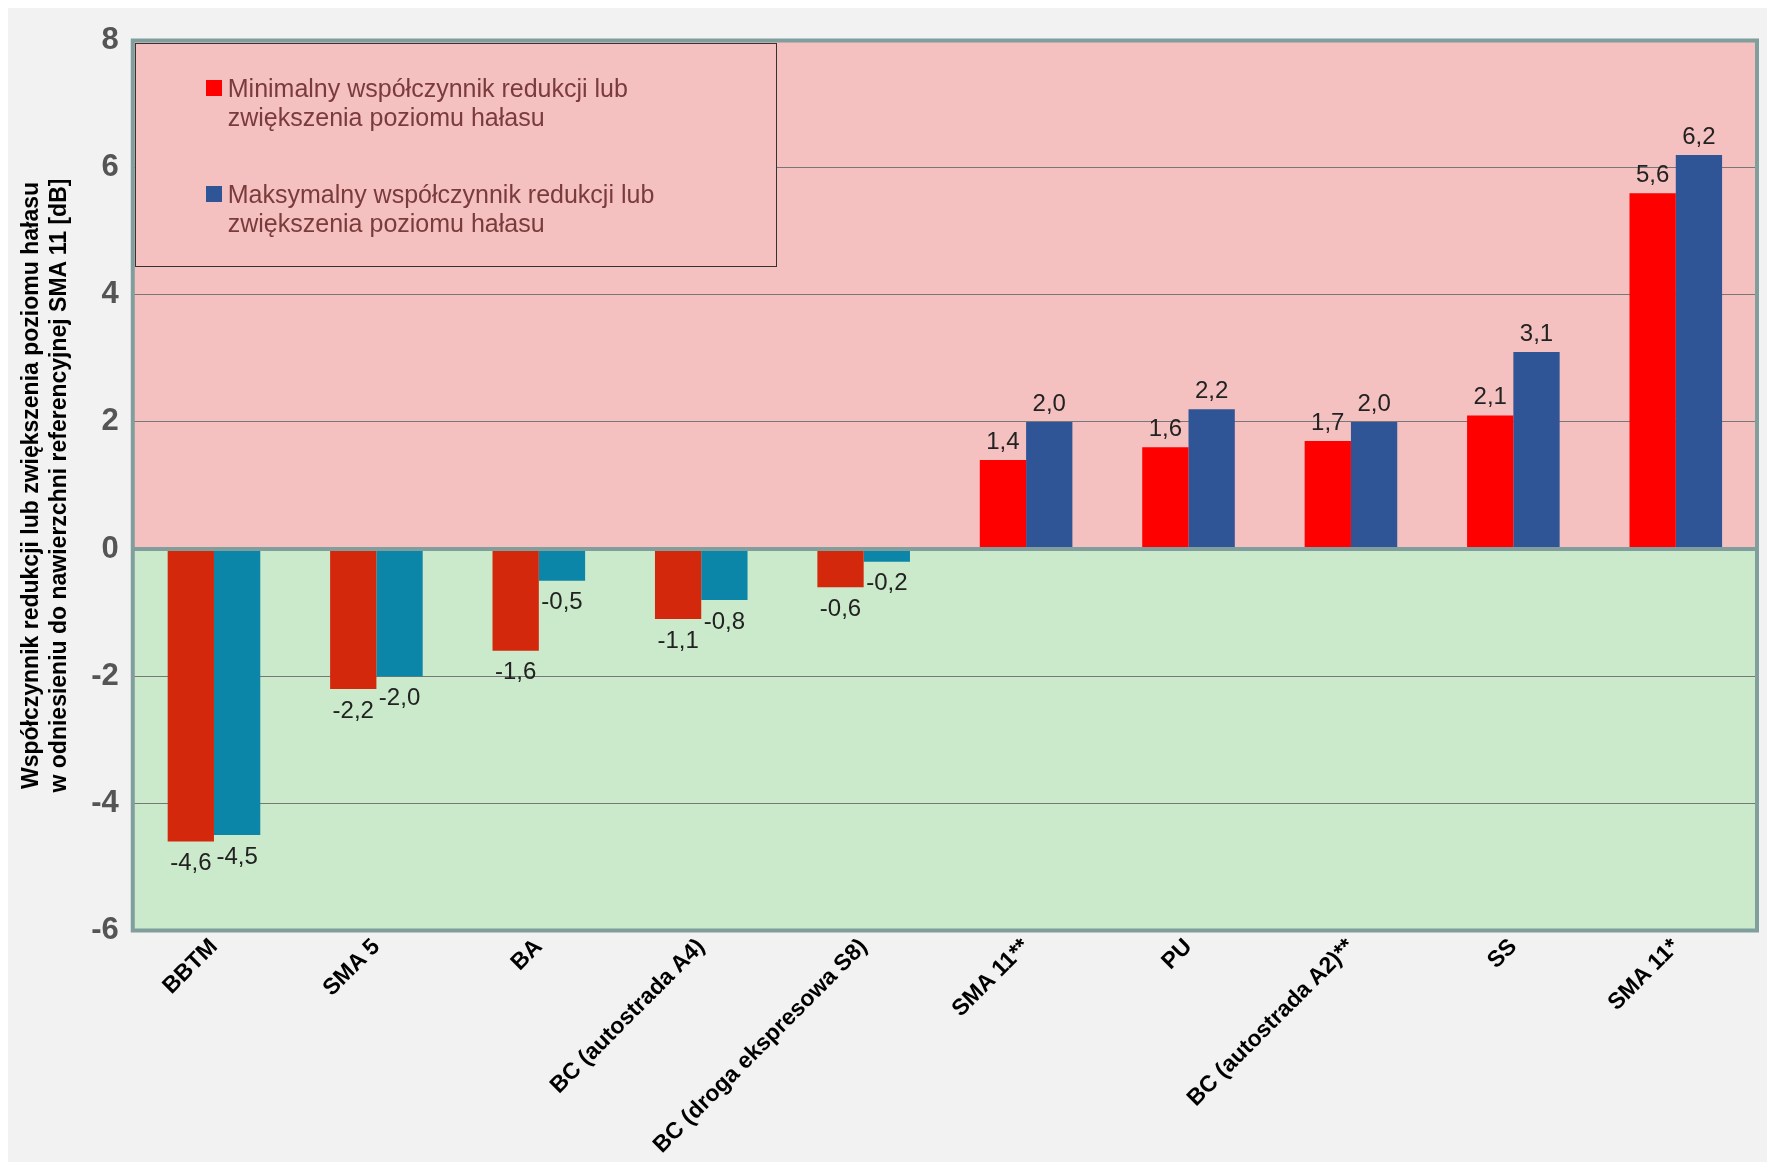 This screenshot has width=1775, height=1170. What do you see at coordinates (191, 862) in the screenshot?
I see `data-label: -4,6` at bounding box center [191, 862].